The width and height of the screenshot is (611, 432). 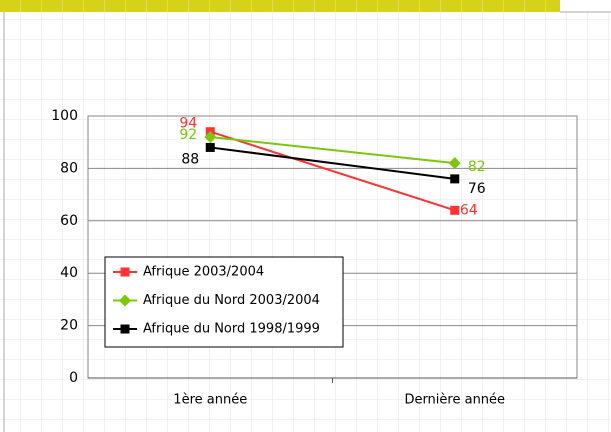 I want to click on y-tick-label: 40, so click(x=69, y=273).